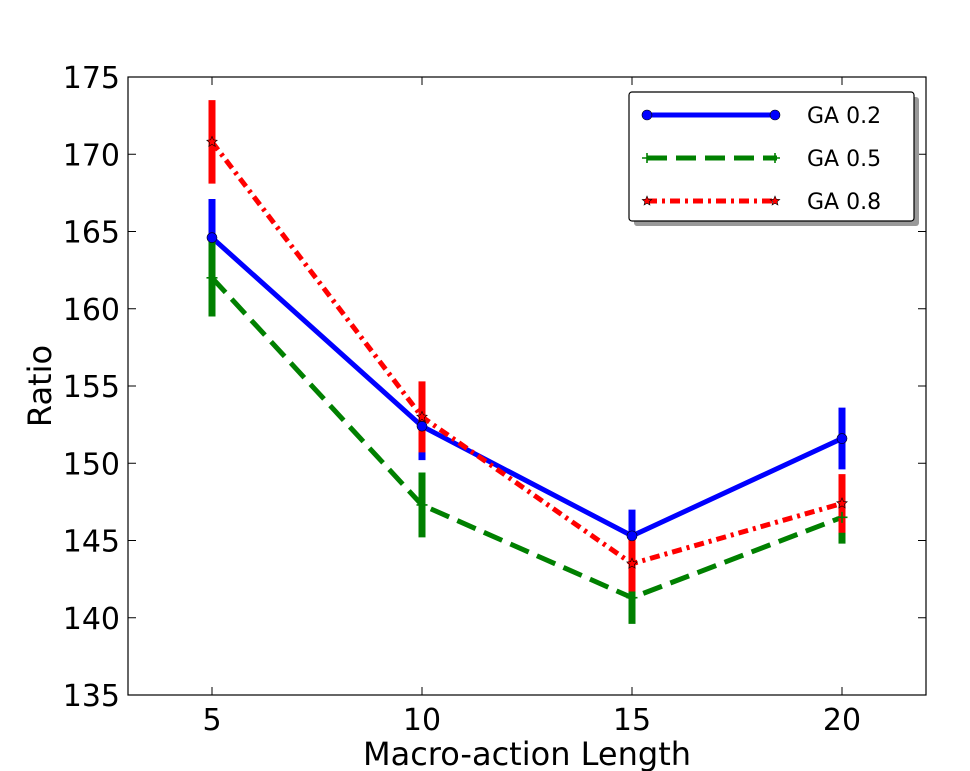  What do you see at coordinates (91, 233) in the screenshot?
I see `y-tick-label: 165` at bounding box center [91, 233].